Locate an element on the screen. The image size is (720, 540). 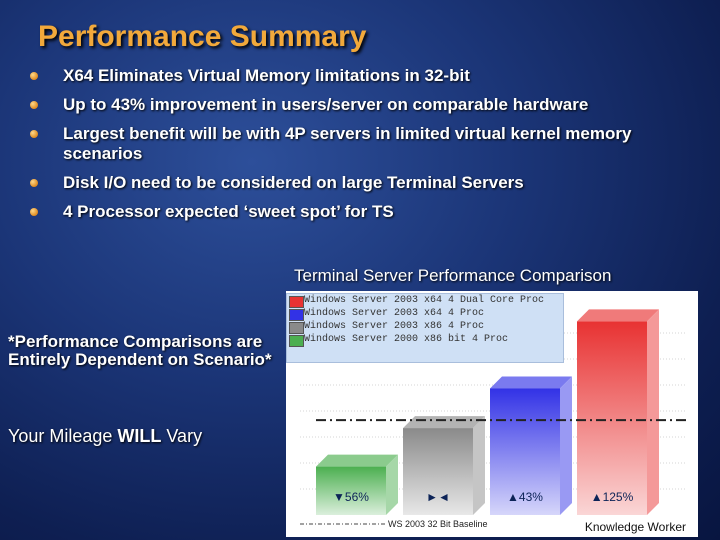
legend-swatch-x86 is located at coordinates (296, 328).